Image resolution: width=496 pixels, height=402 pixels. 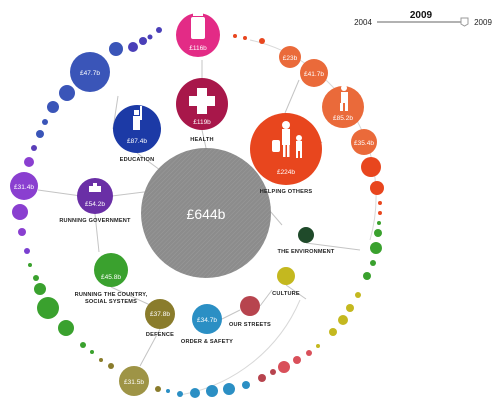 What do you see at coordinates (207, 320) in the screenshot?
I see `order-safety-value: £34.7b` at bounding box center [207, 320].